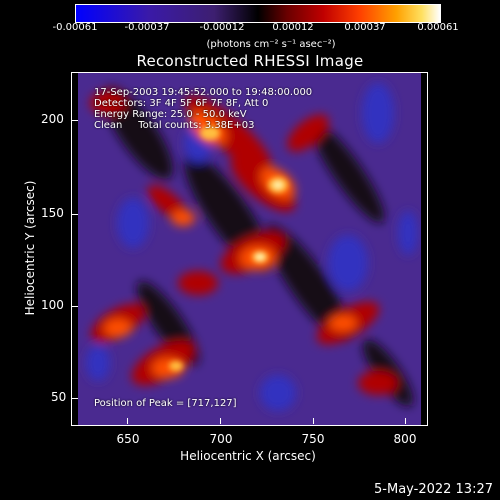  I want to click on colorbar-tick: -0.00061, so click(75, 27).